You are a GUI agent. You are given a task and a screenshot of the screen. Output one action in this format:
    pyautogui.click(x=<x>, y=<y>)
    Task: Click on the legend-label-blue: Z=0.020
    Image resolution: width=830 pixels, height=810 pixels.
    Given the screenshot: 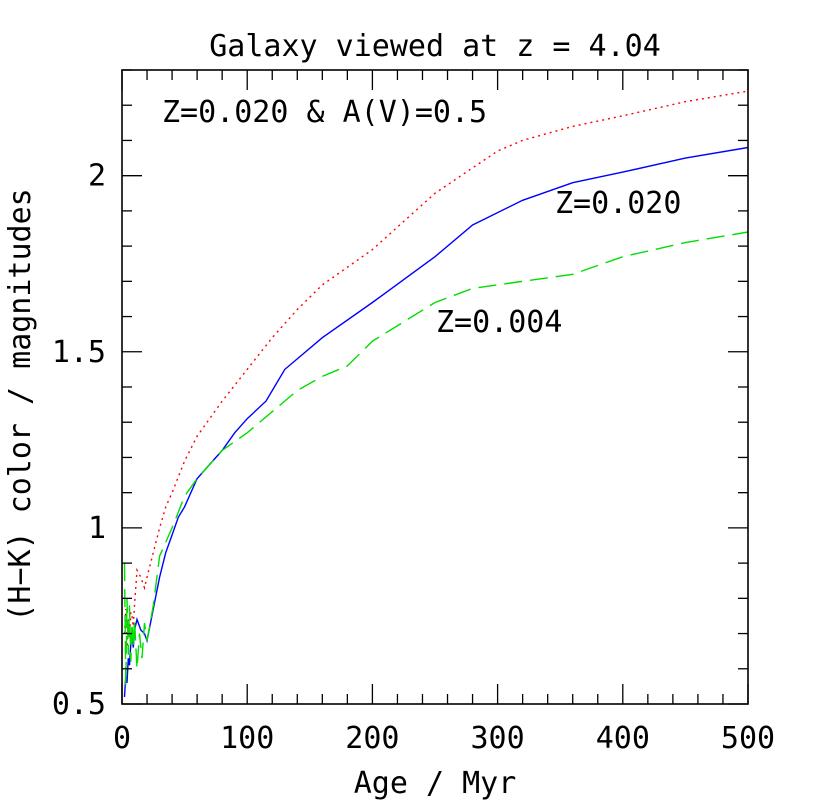 What is the action you would take?
    pyautogui.click(x=618, y=203)
    